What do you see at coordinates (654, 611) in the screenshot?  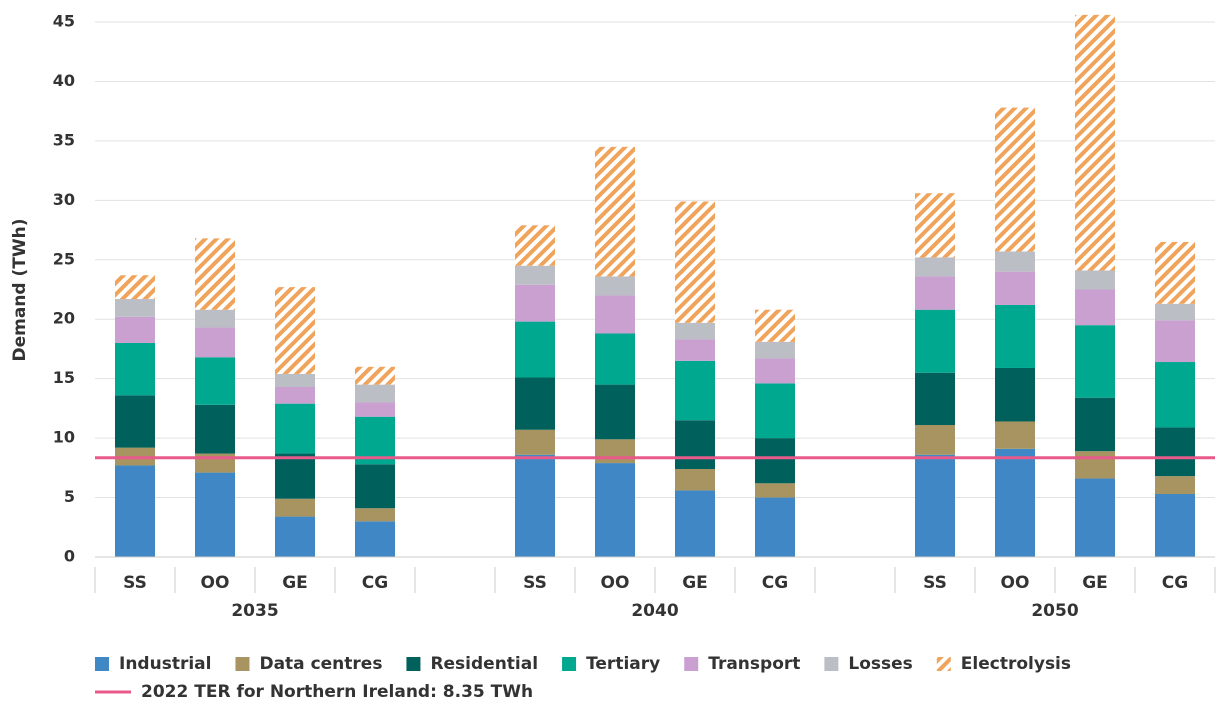 I see `group-label: 2040` at bounding box center [654, 611].